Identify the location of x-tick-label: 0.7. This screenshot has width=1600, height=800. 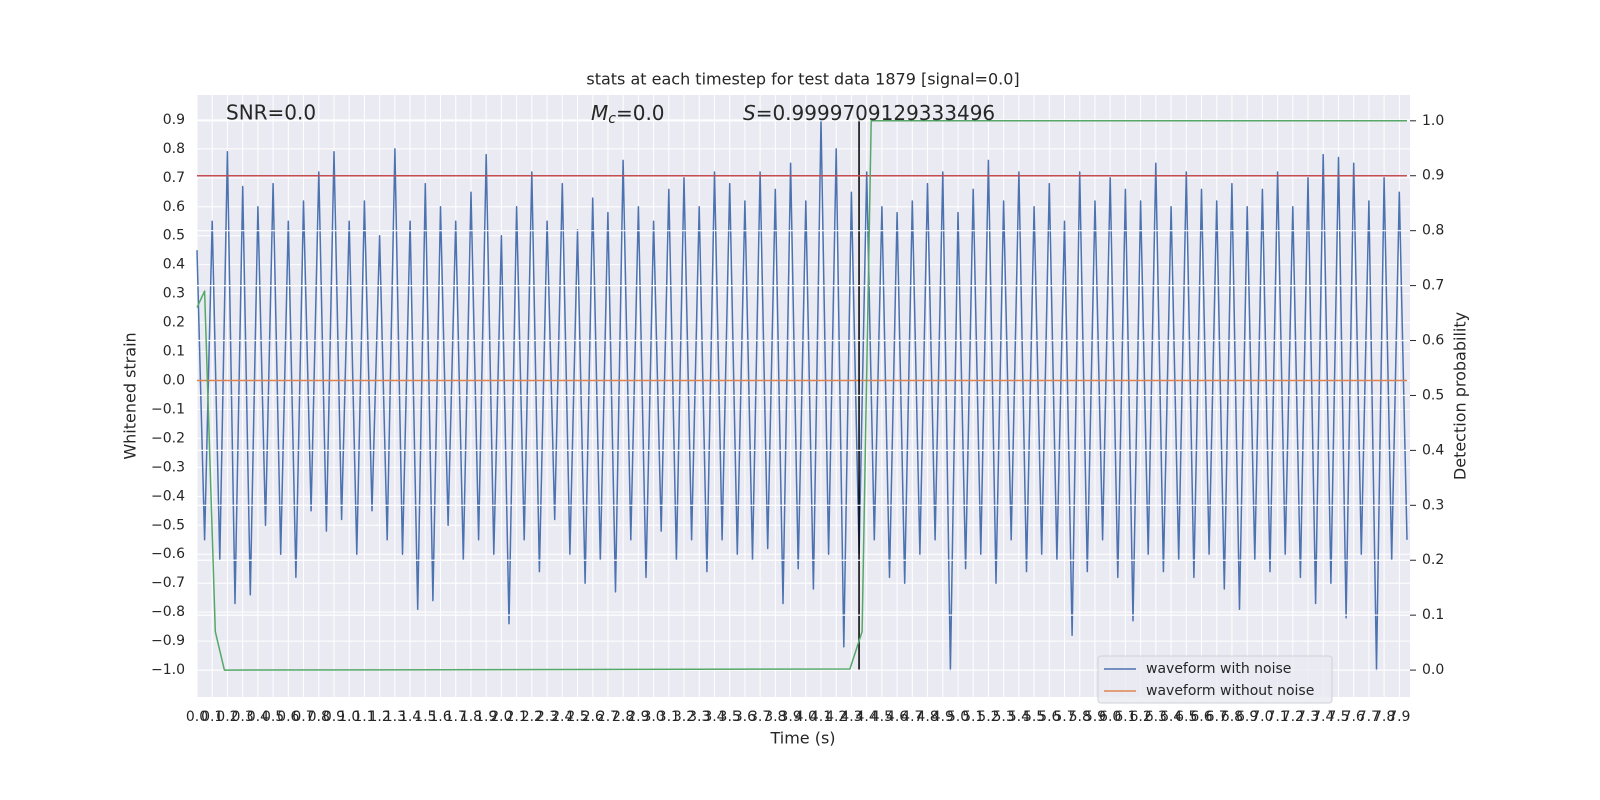
(303, 717).